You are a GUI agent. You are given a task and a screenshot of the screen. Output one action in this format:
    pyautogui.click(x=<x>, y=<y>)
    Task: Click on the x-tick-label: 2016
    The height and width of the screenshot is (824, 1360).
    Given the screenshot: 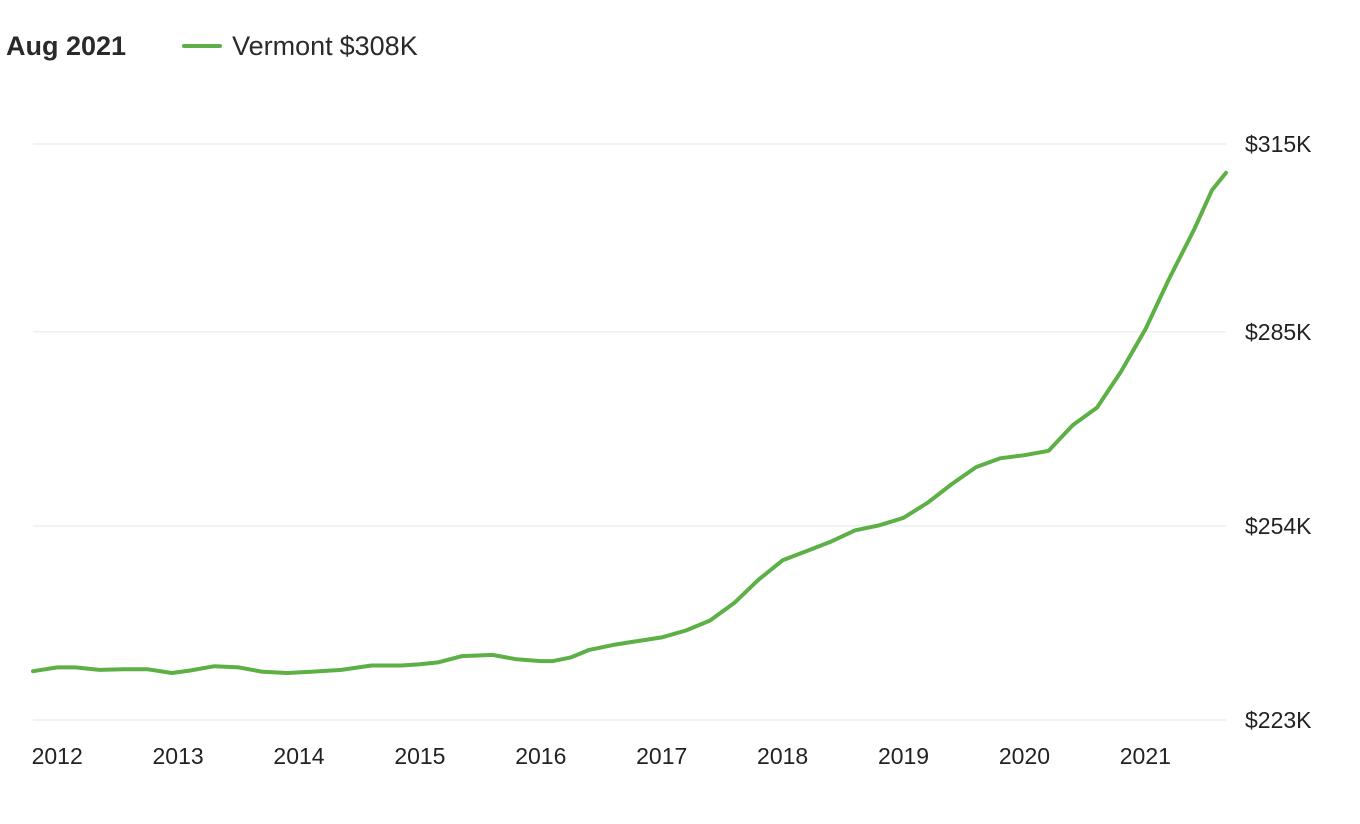 What is the action you would take?
    pyautogui.click(x=540, y=756)
    